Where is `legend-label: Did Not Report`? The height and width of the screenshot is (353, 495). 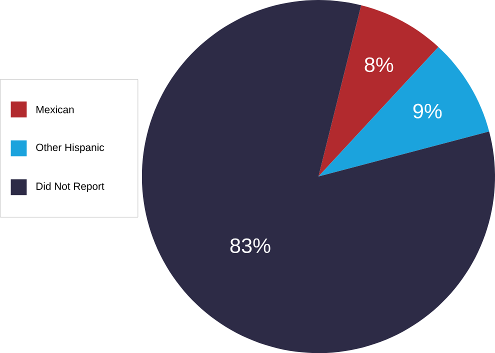
legend-label: Did Not Report is located at coordinates (70, 187).